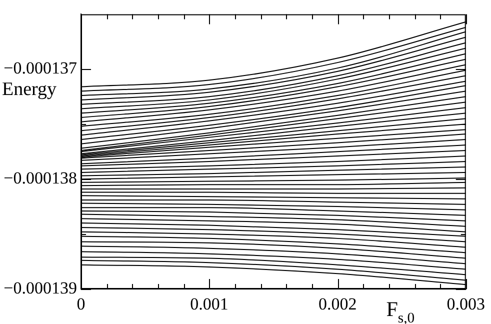 The width and height of the screenshot is (491, 324). What do you see at coordinates (40, 288) in the screenshot?
I see `y-tick-label: −0.000139` at bounding box center [40, 288].